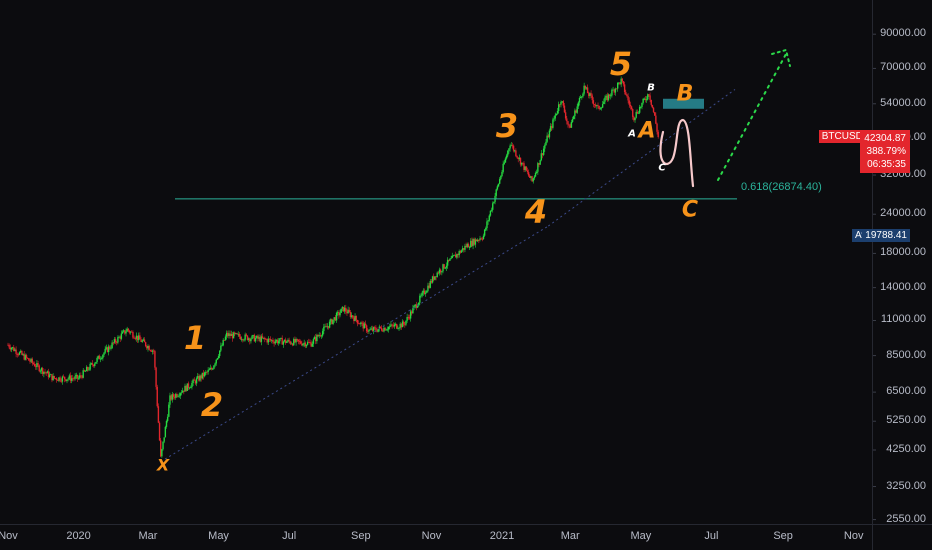  Describe the element at coordinates (886, 235) in the screenshot. I see `avg-price-badge: 19788.41` at that location.